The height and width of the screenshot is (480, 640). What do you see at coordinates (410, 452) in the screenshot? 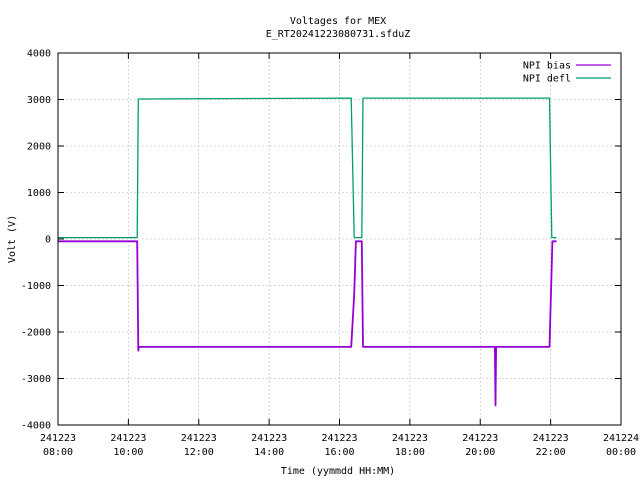
I see `x-tick-label-time: 18:00` at bounding box center [410, 452].